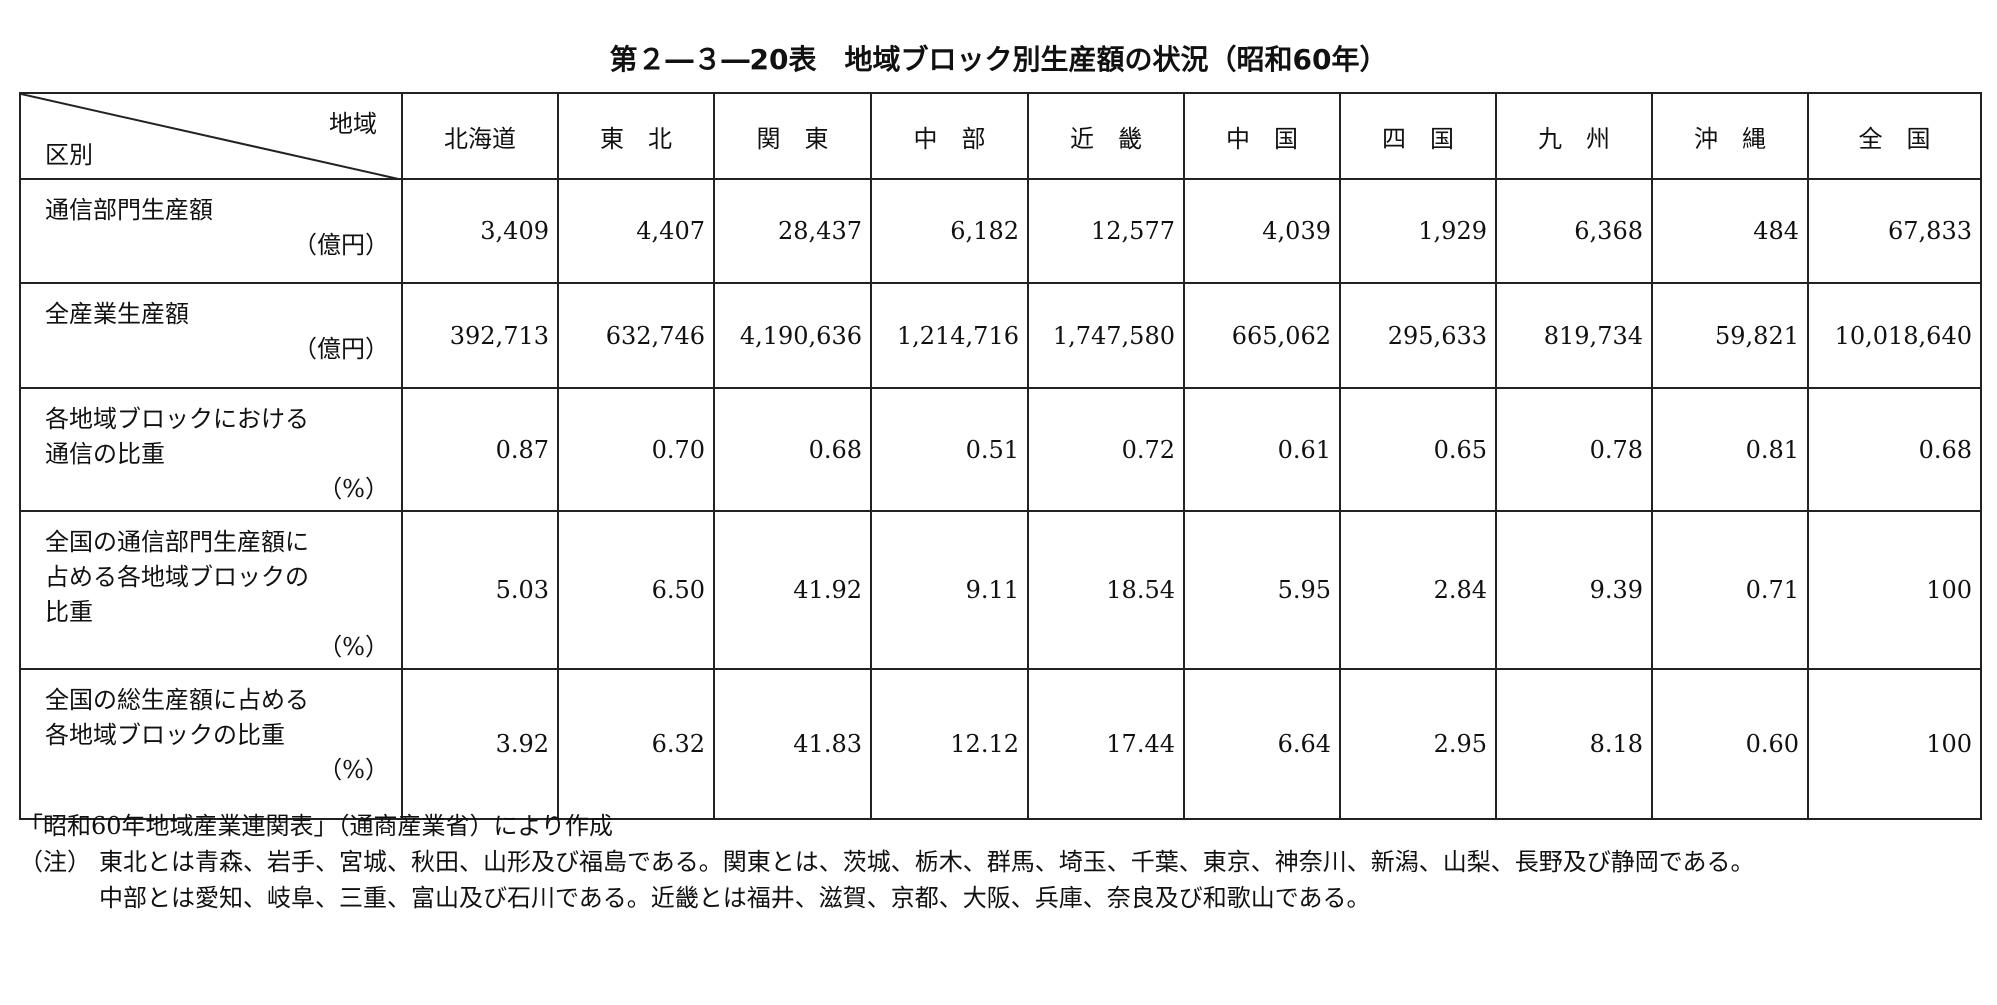  I want to click on cell: 1,214,716, so click(949, 335).